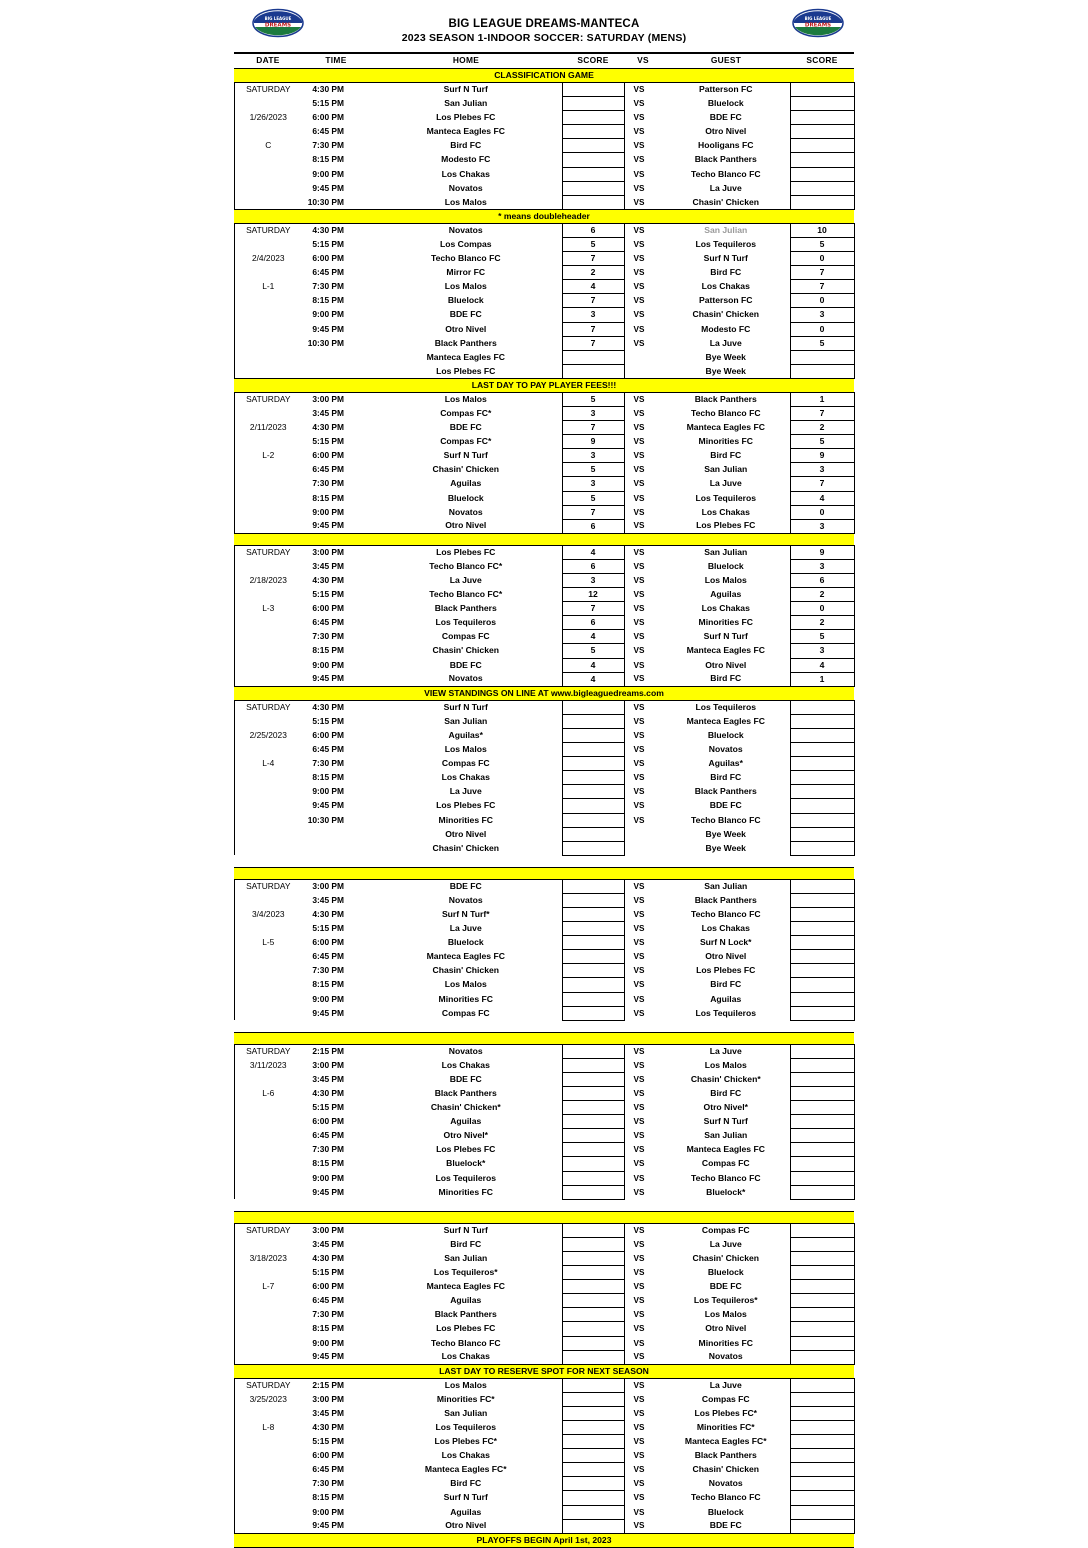 This screenshot has height=1548, width=1088. I want to click on guest-score-box: 2, so click(822, 428).